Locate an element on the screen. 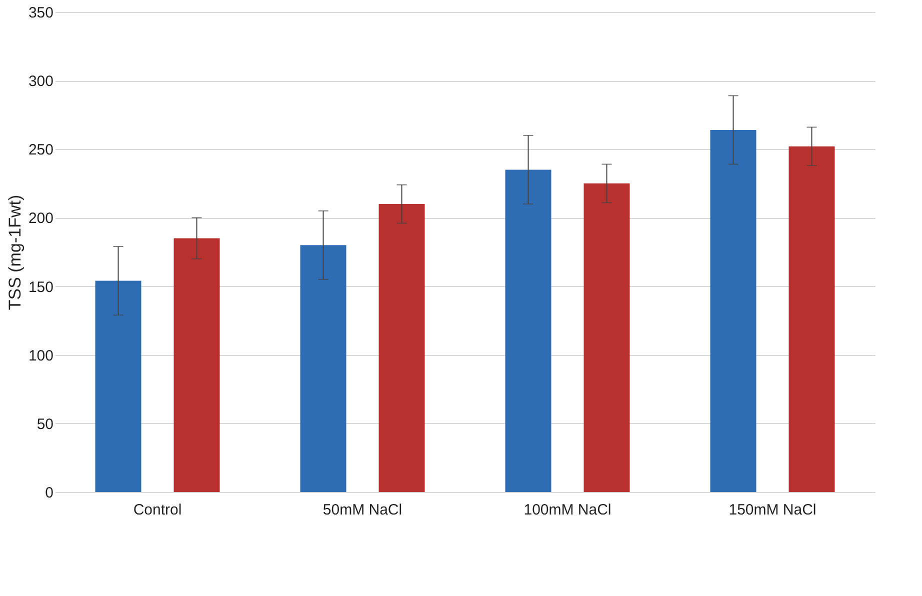  y-tick-label: 350 is located at coordinates (41, 13).